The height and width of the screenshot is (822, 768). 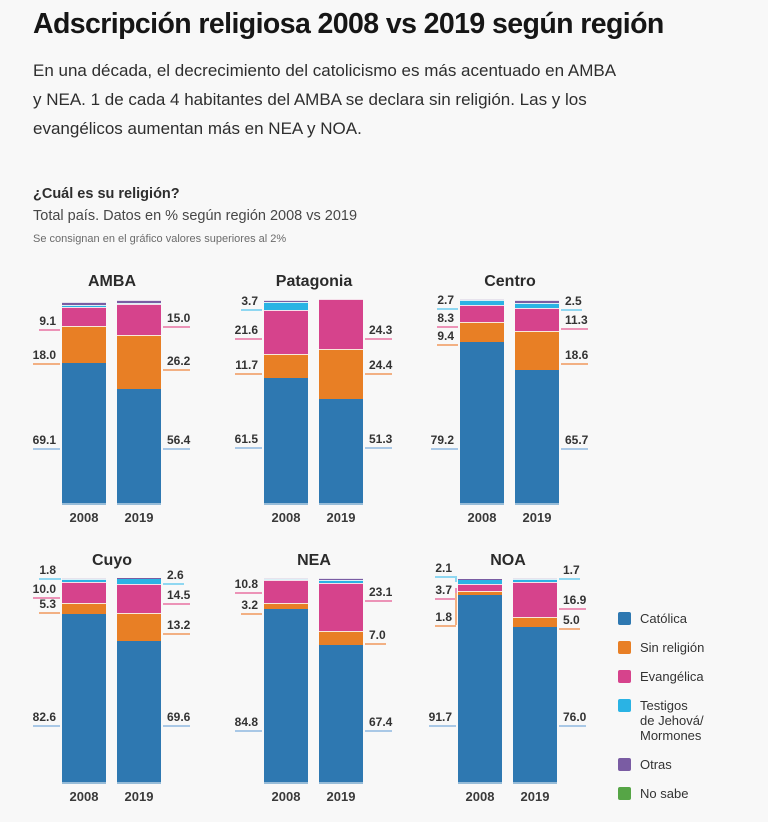 I want to click on bar-2019-centro, so click(x=537, y=402).